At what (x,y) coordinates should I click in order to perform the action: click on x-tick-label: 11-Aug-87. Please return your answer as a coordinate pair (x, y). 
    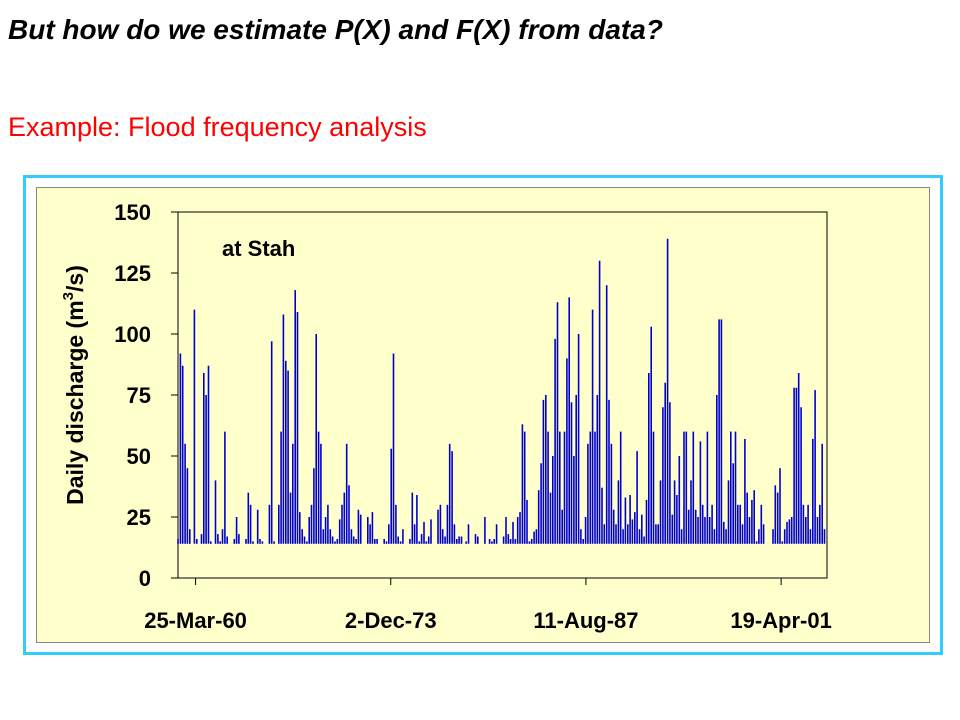
    Looking at the image, I should click on (585, 620).